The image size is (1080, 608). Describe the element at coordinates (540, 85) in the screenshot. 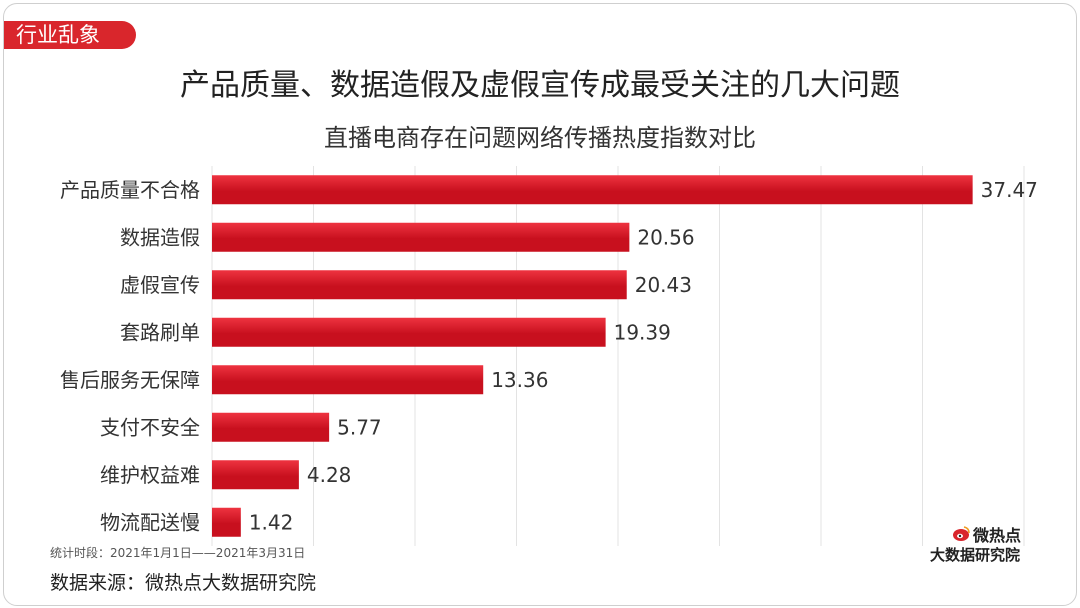

I see `page-title: 产品质量、数据造假及虚假宣传成最受关注的几大问题` at that location.